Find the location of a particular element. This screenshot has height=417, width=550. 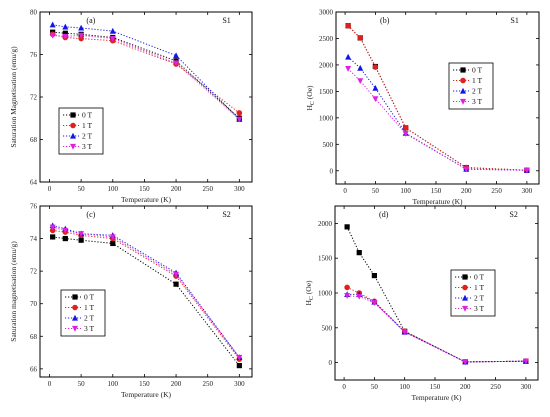

panel-3-x-tick-label: 100 is located at coordinates (404, 387).